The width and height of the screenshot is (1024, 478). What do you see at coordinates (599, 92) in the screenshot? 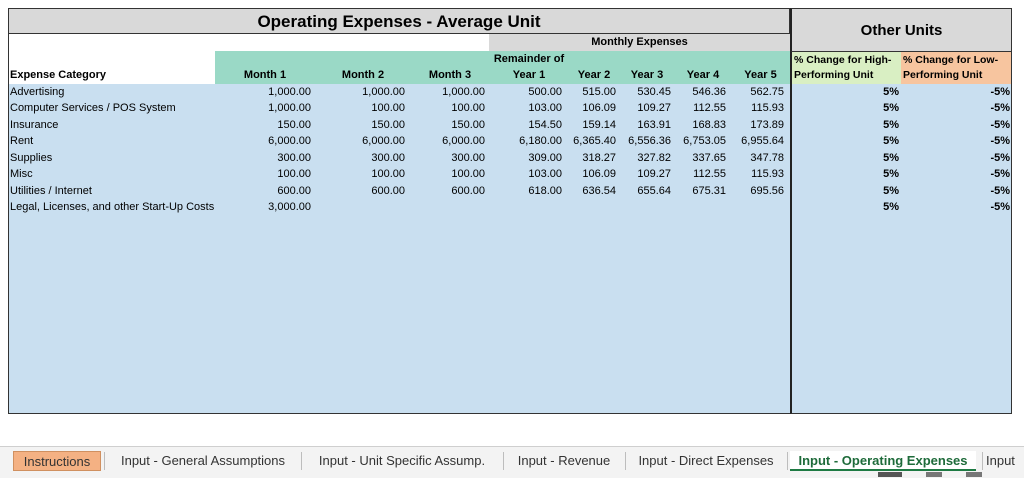
I see `cell-year-2: 515.00` at bounding box center [599, 92].